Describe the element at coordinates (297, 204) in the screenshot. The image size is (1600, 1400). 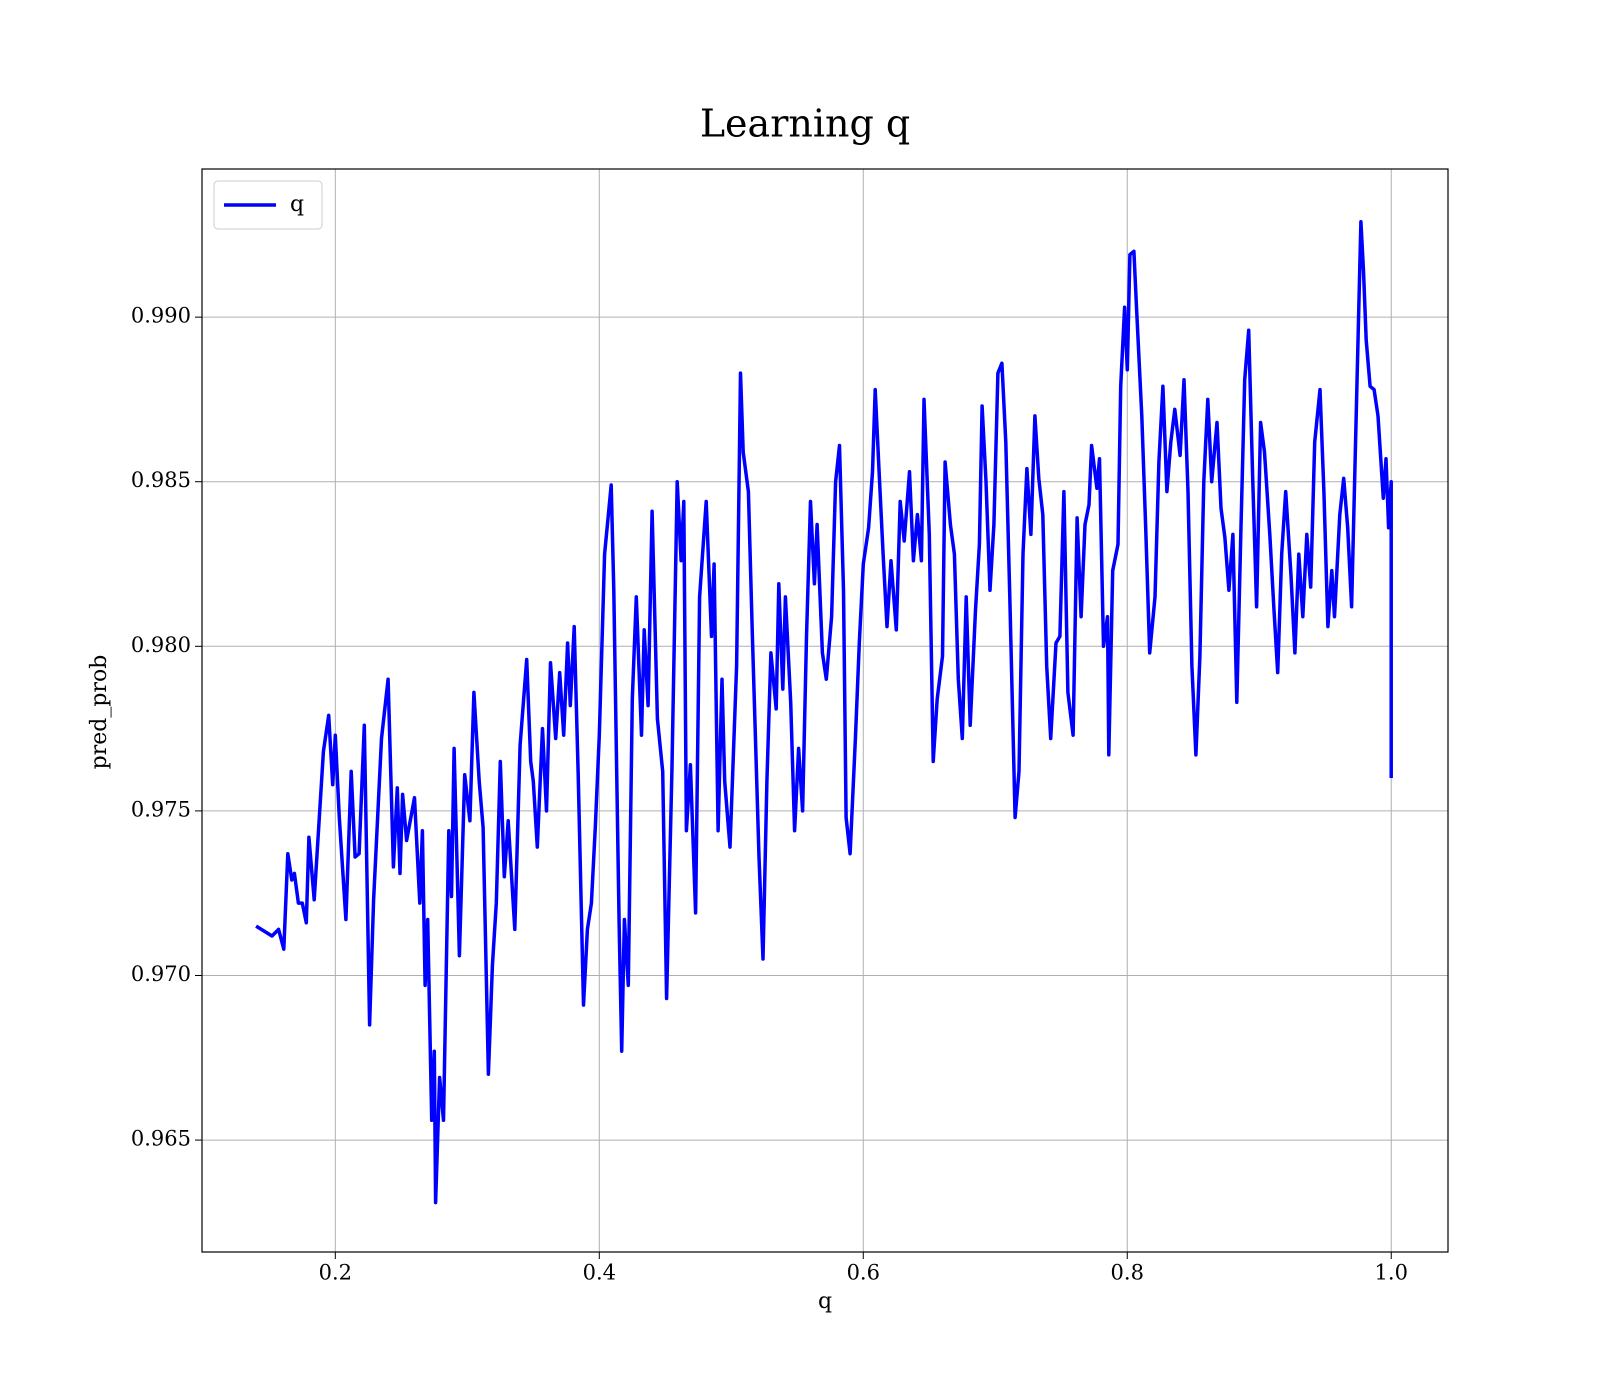
I see `legend-label: q` at that location.